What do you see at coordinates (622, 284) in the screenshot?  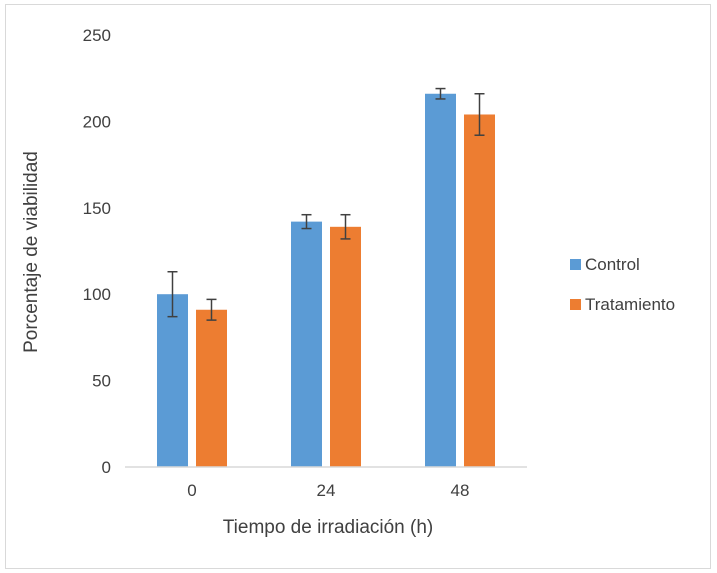 I see `legend: Control Tratamiento` at bounding box center [622, 284].